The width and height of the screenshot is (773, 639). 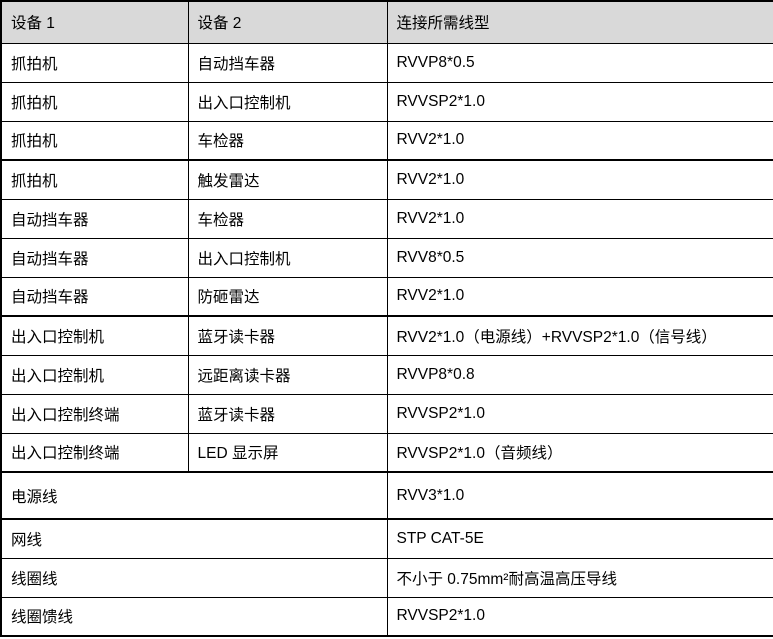 I want to click on table-row: 电源线 RVV3*1.0, so click(x=386, y=495).